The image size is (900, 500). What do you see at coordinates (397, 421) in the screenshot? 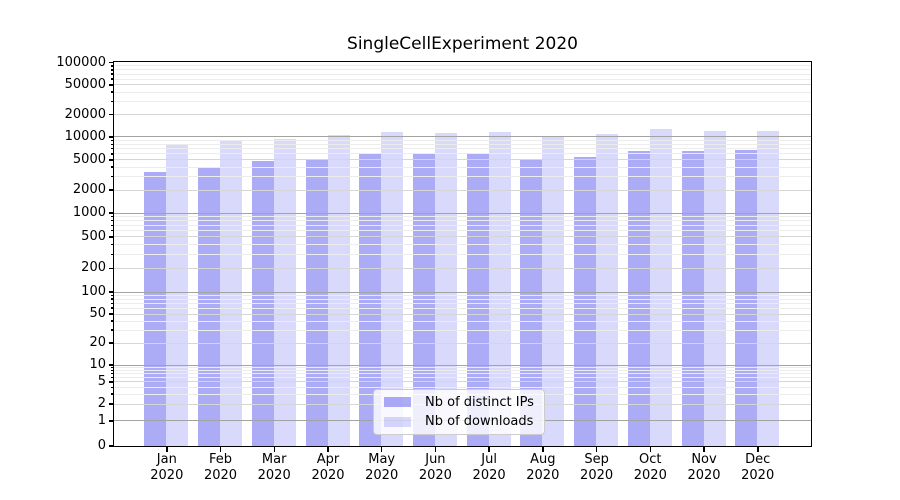
I see `legend-swatch-downloads` at bounding box center [397, 421].